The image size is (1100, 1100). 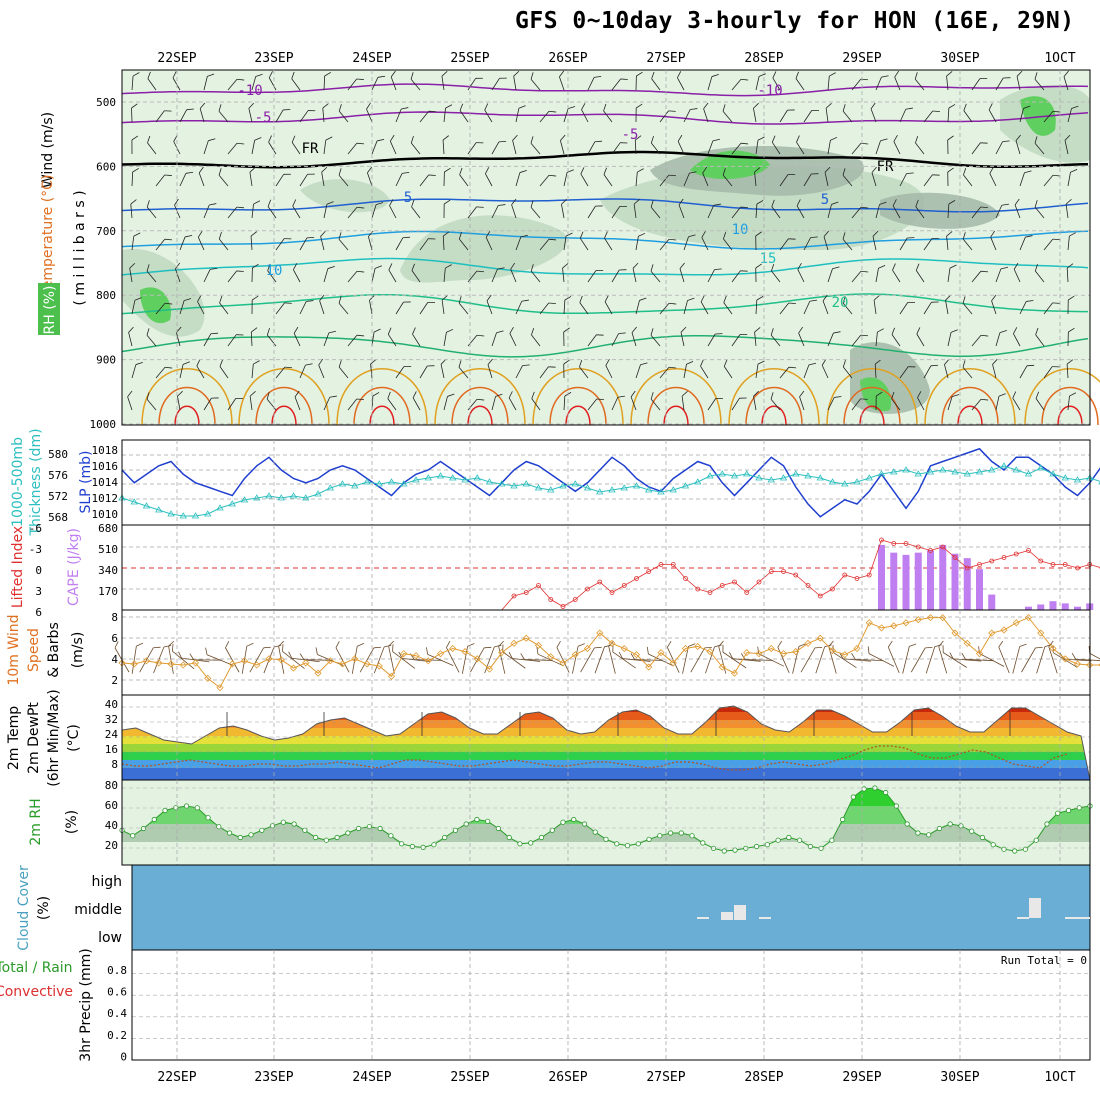 I want to click on warm-contour, so click(x=774, y=397).